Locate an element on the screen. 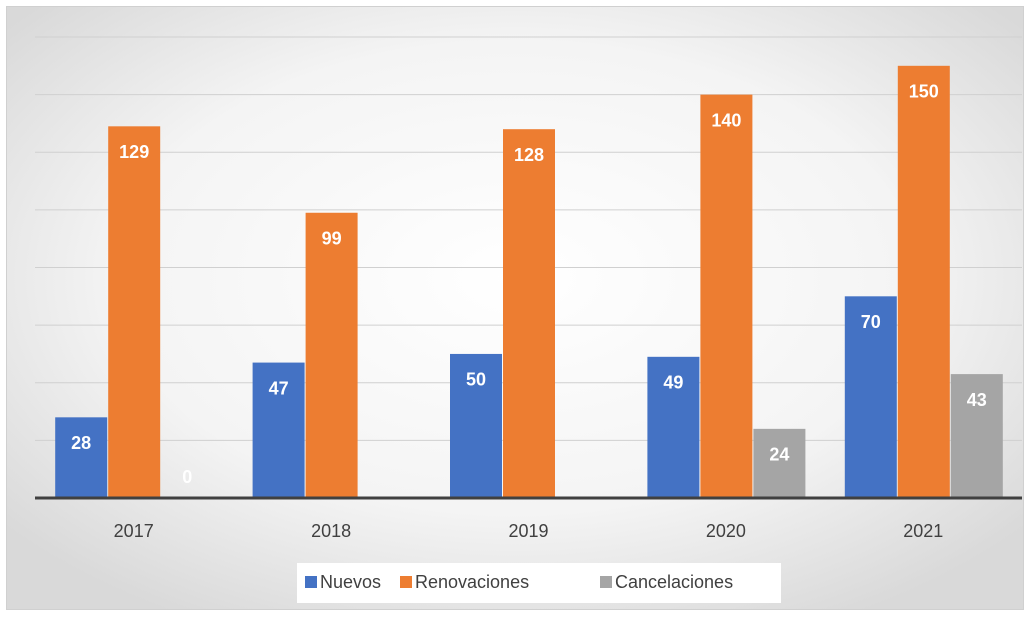 The image size is (1031, 621). data-label: 70 is located at coordinates (871, 322).